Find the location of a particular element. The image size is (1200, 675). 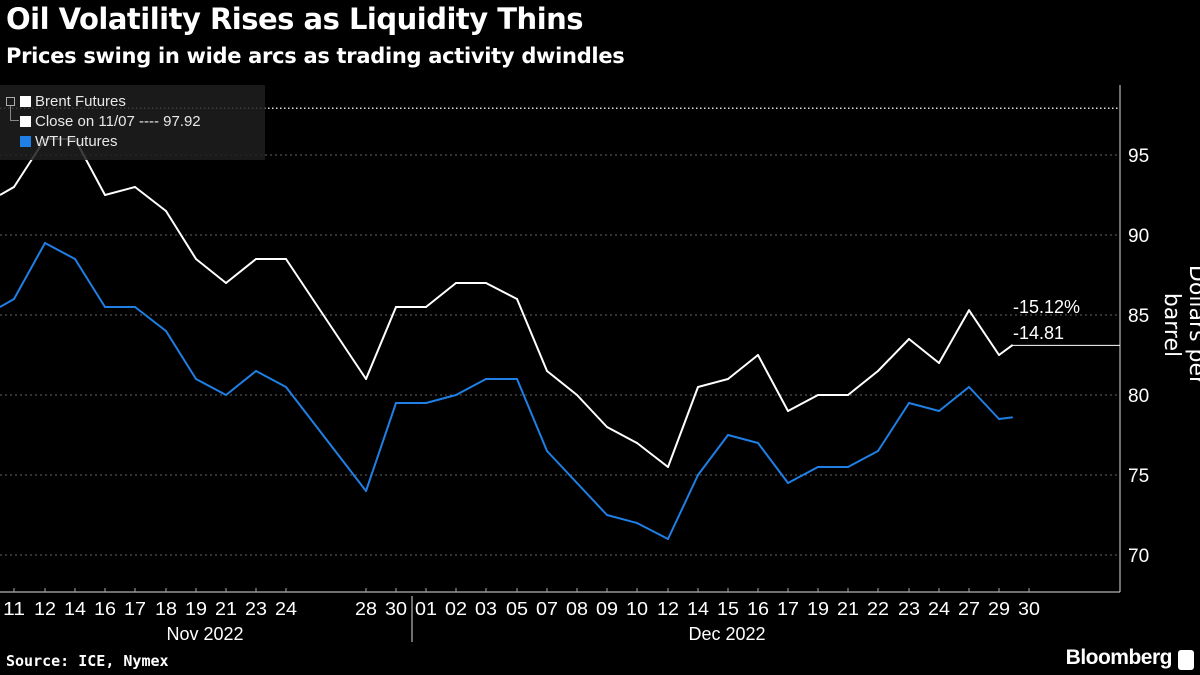

x-tick-label: 18 is located at coordinates (166, 609).